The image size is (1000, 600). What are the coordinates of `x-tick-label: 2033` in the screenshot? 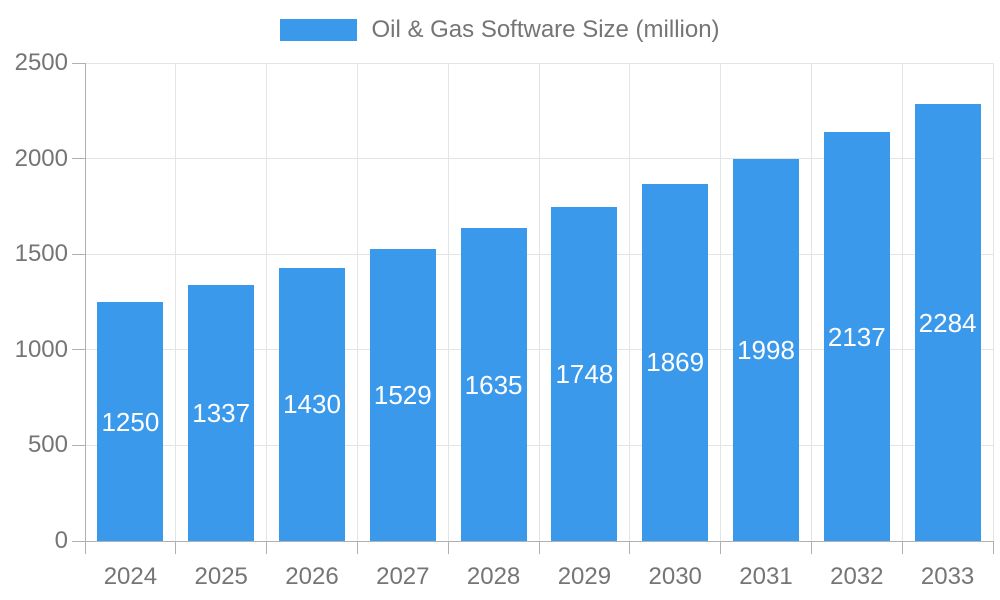 It's located at (947, 576).